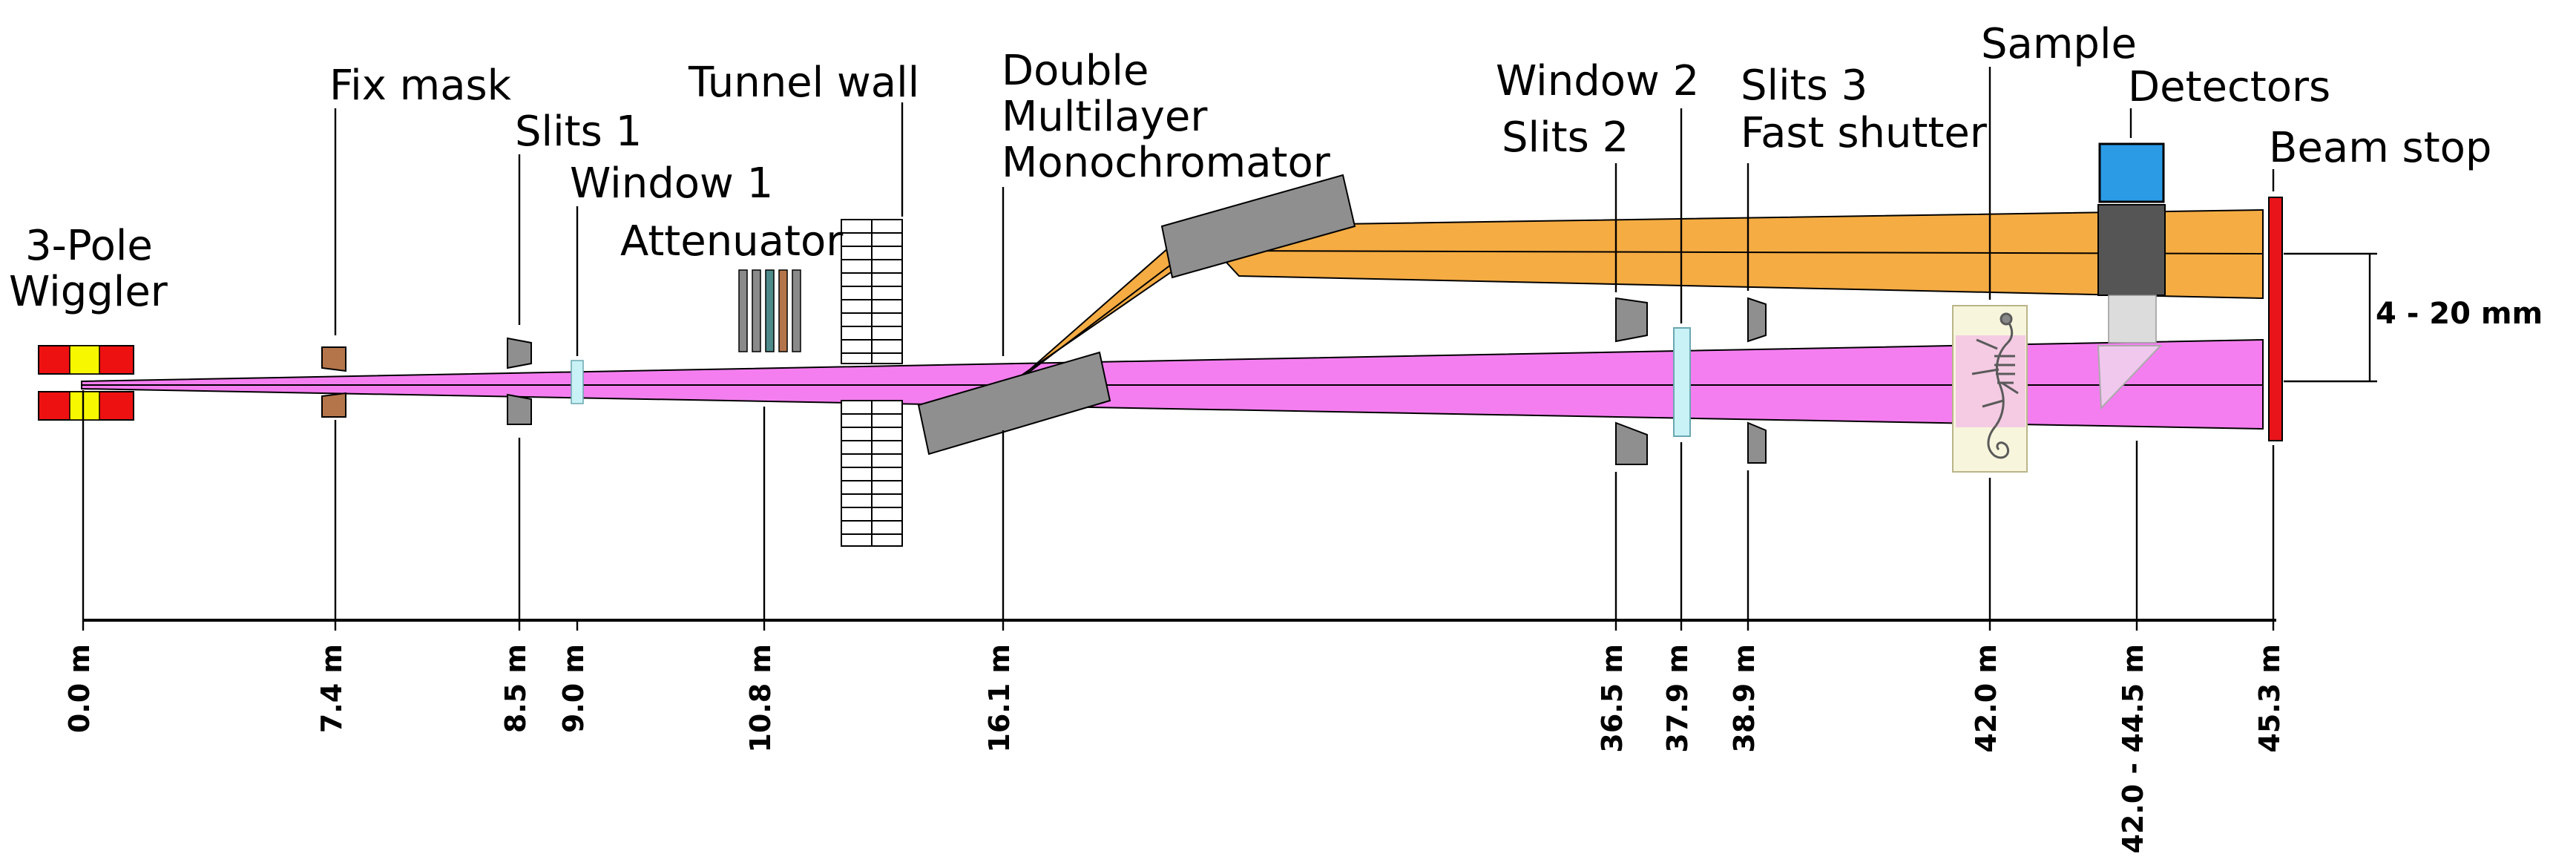  Describe the element at coordinates (1166, 163) in the screenshot. I see `label-monochromator-line3: Monochromator` at that location.